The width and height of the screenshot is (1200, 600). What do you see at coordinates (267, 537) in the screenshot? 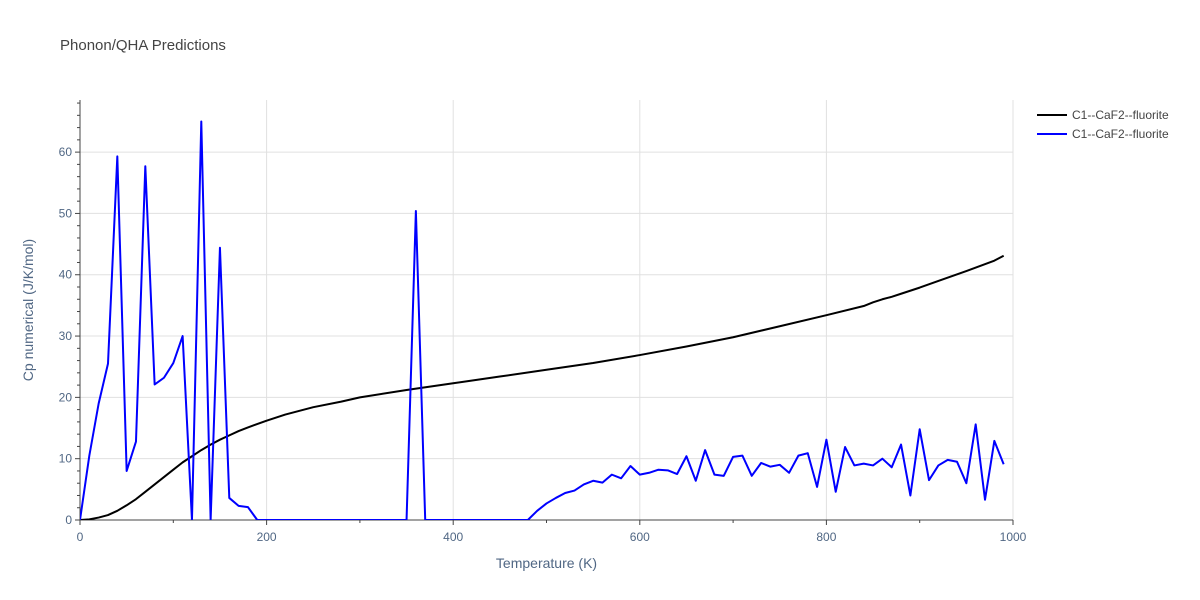
I see `x-tick-label: 200` at bounding box center [267, 537].